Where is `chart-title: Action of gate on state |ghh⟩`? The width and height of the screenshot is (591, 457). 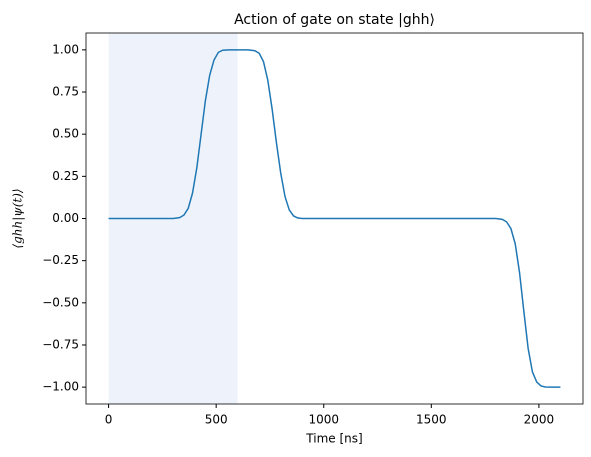 chart-title: Action of gate on state |ghh⟩ is located at coordinates (334, 20).